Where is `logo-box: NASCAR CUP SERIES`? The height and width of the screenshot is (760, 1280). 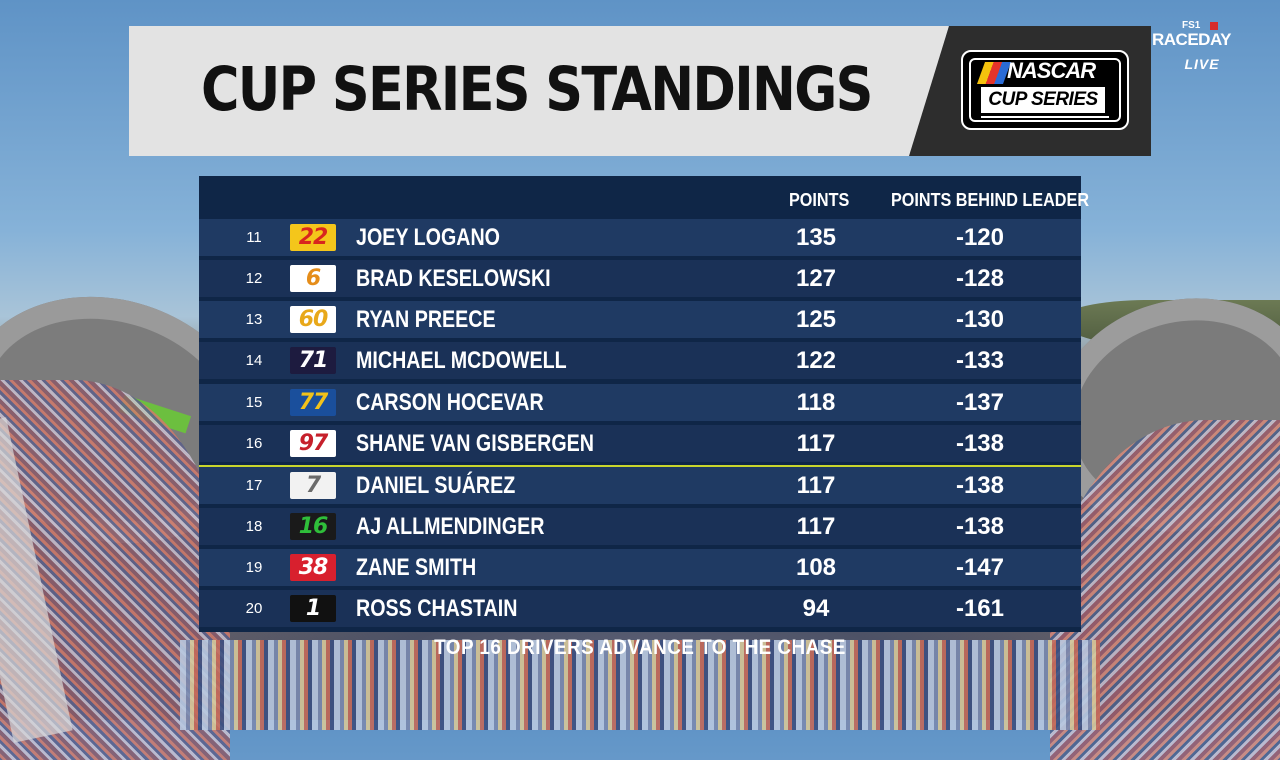
logo-box: NASCAR CUP SERIES is located at coordinates (1030, 91).